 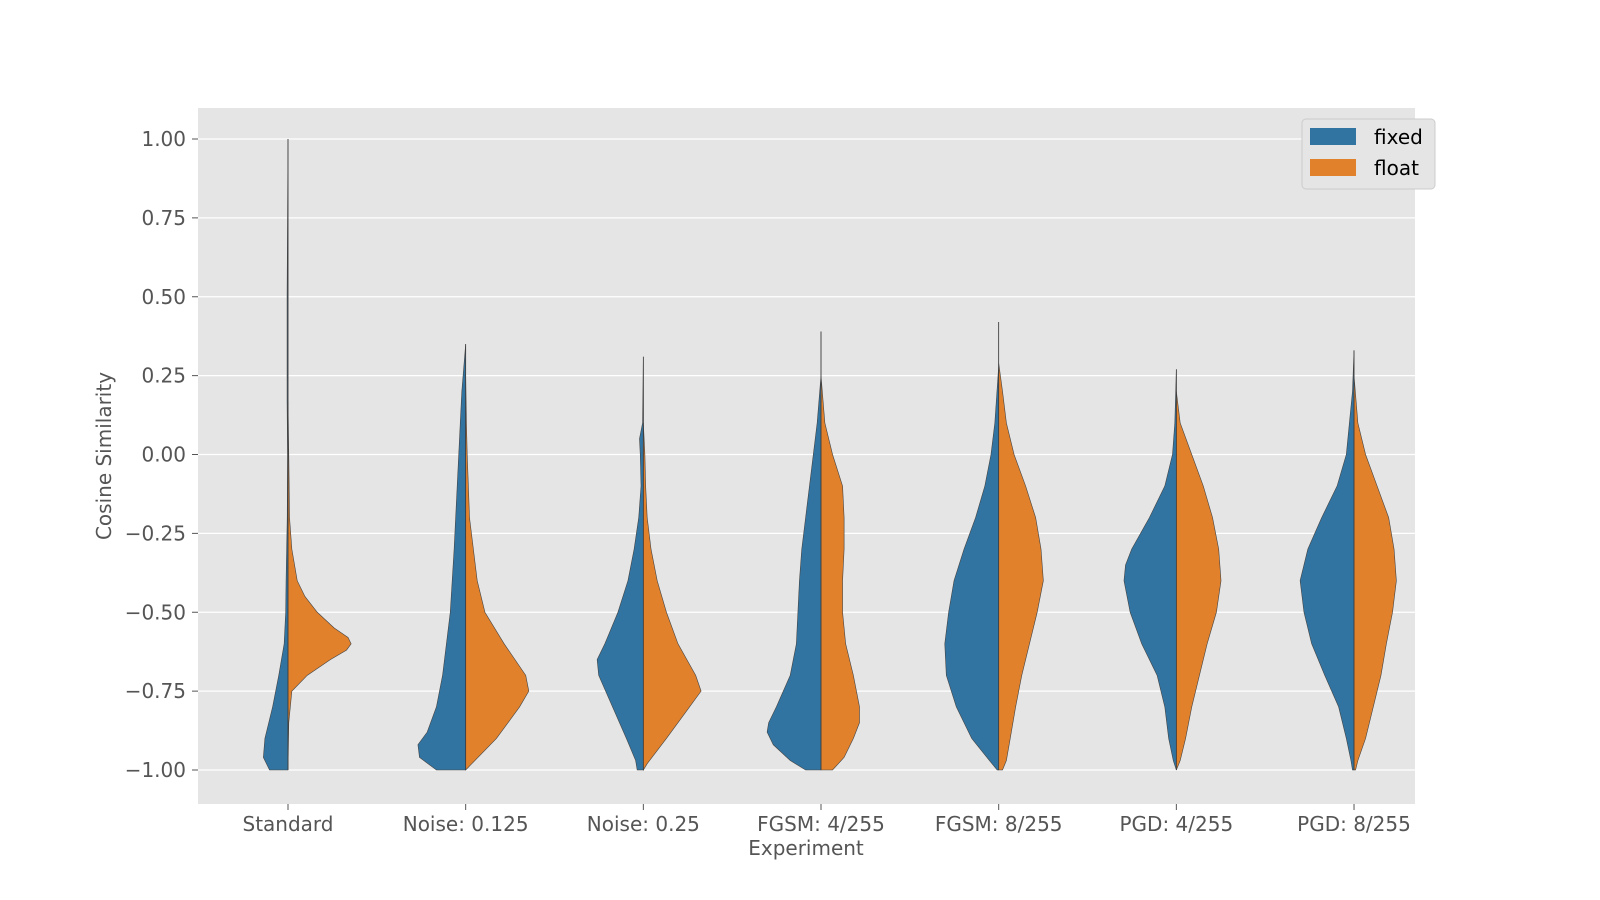 I want to click on y-tick-label: −0.75, so click(x=155, y=691).